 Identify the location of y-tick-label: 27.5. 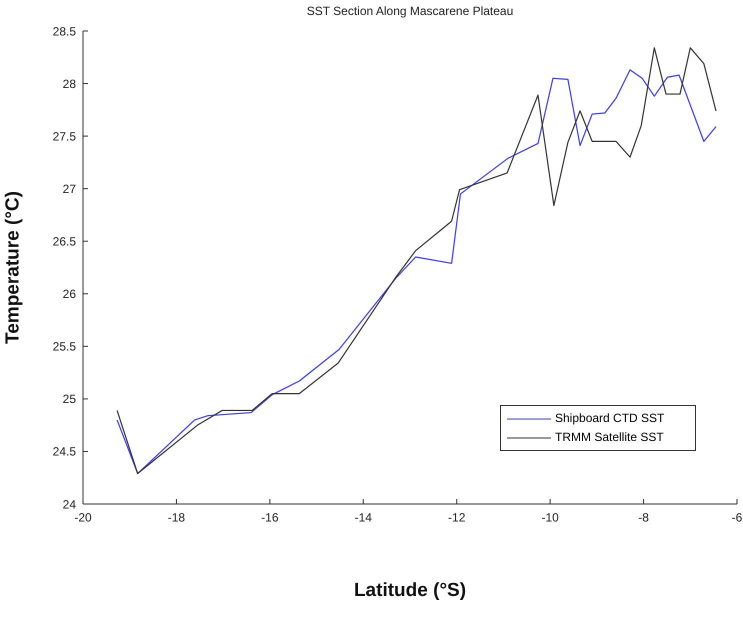
(64, 136).